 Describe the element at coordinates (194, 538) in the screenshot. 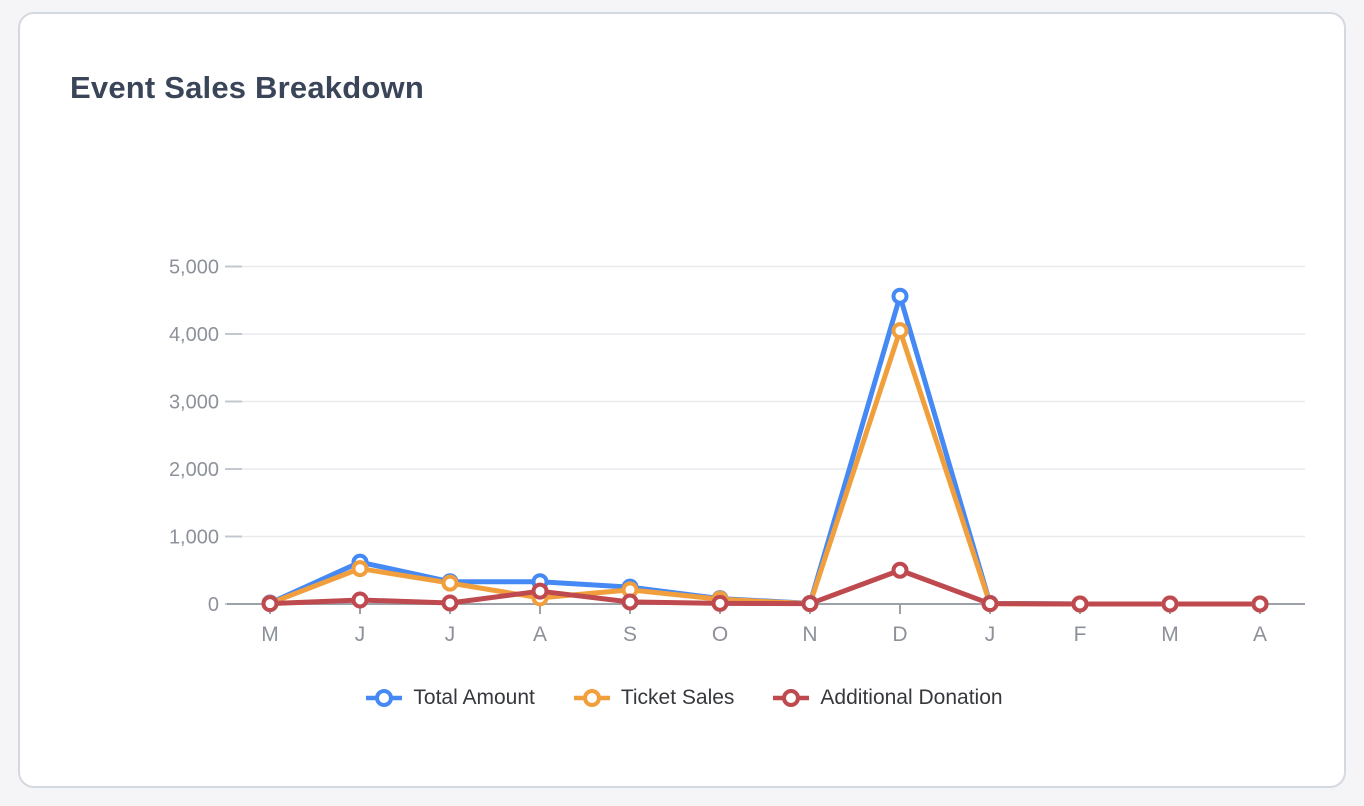

I see `y-axis-label: 1,000` at that location.